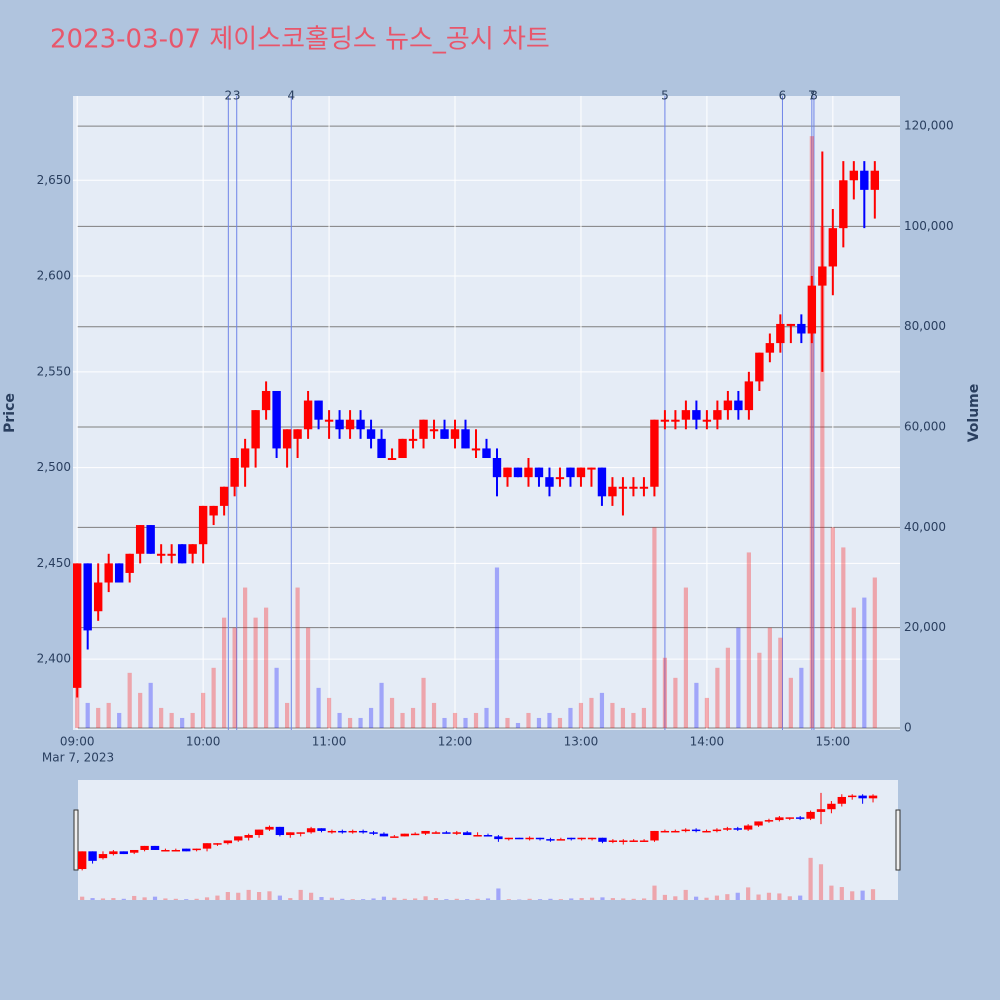 This screenshot has width=1000, height=1000. What do you see at coordinates (10, 413) in the screenshot?
I see `y-axis-title: Price` at bounding box center [10, 413].